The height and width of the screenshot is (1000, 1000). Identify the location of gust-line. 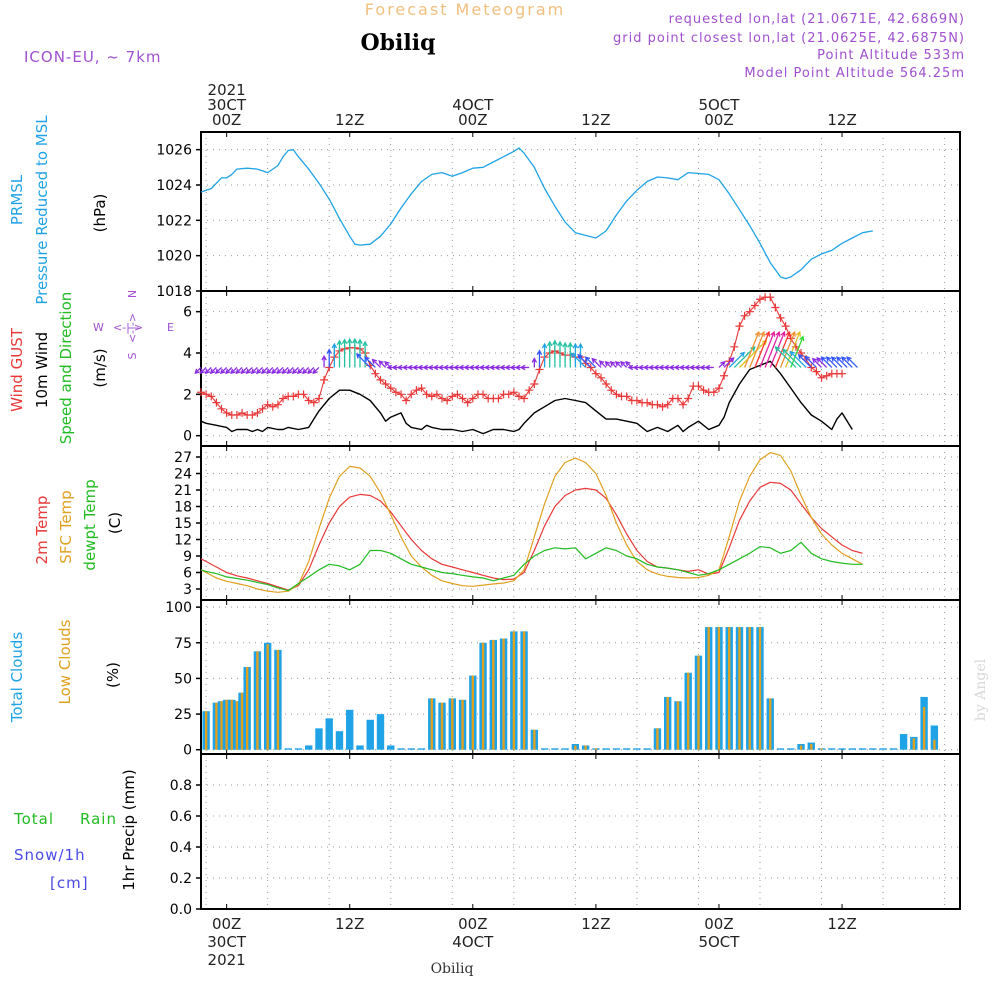
(521, 356).